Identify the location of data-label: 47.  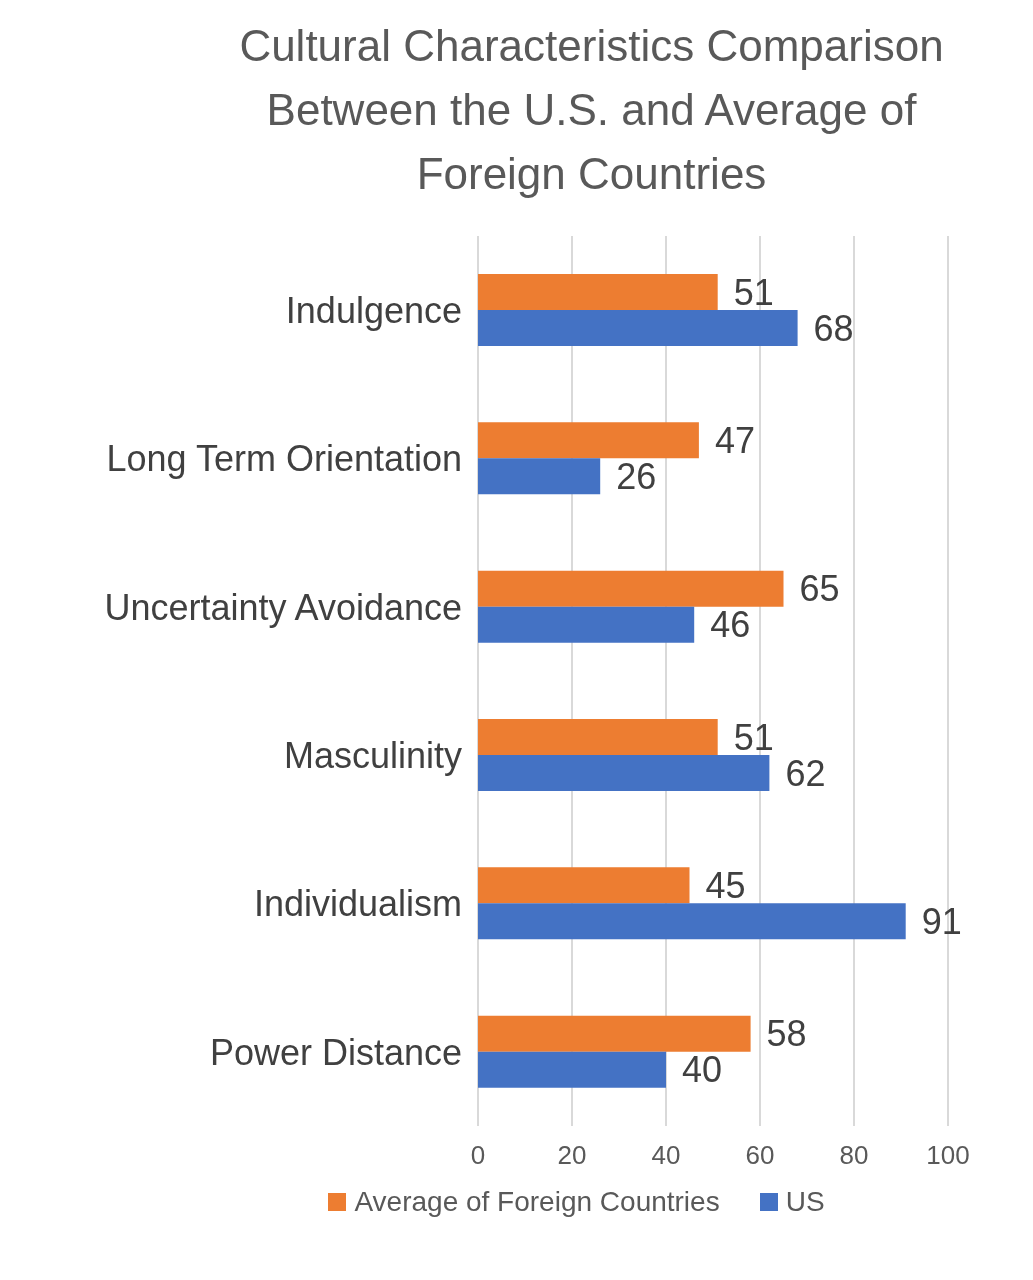
(734, 441).